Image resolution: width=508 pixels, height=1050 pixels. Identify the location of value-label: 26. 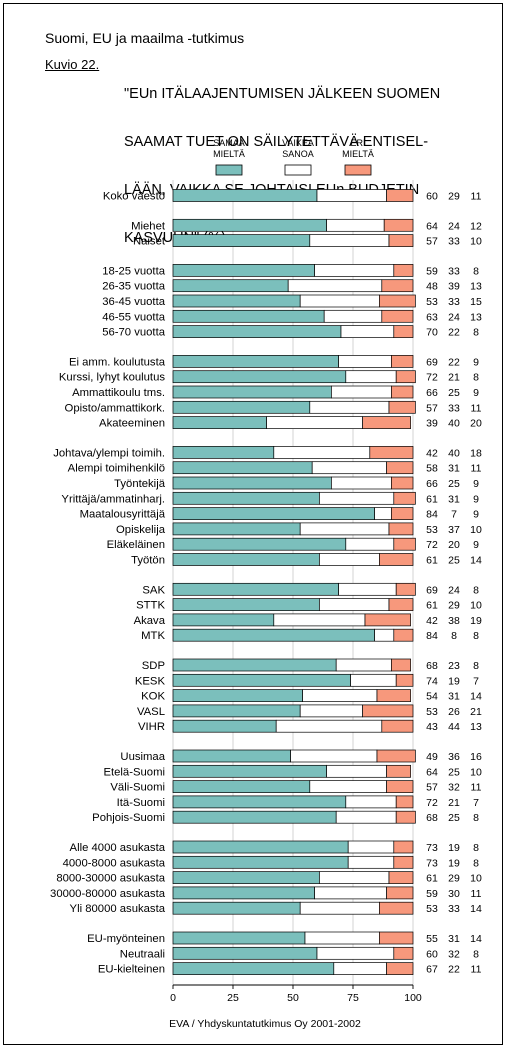
(454, 712).